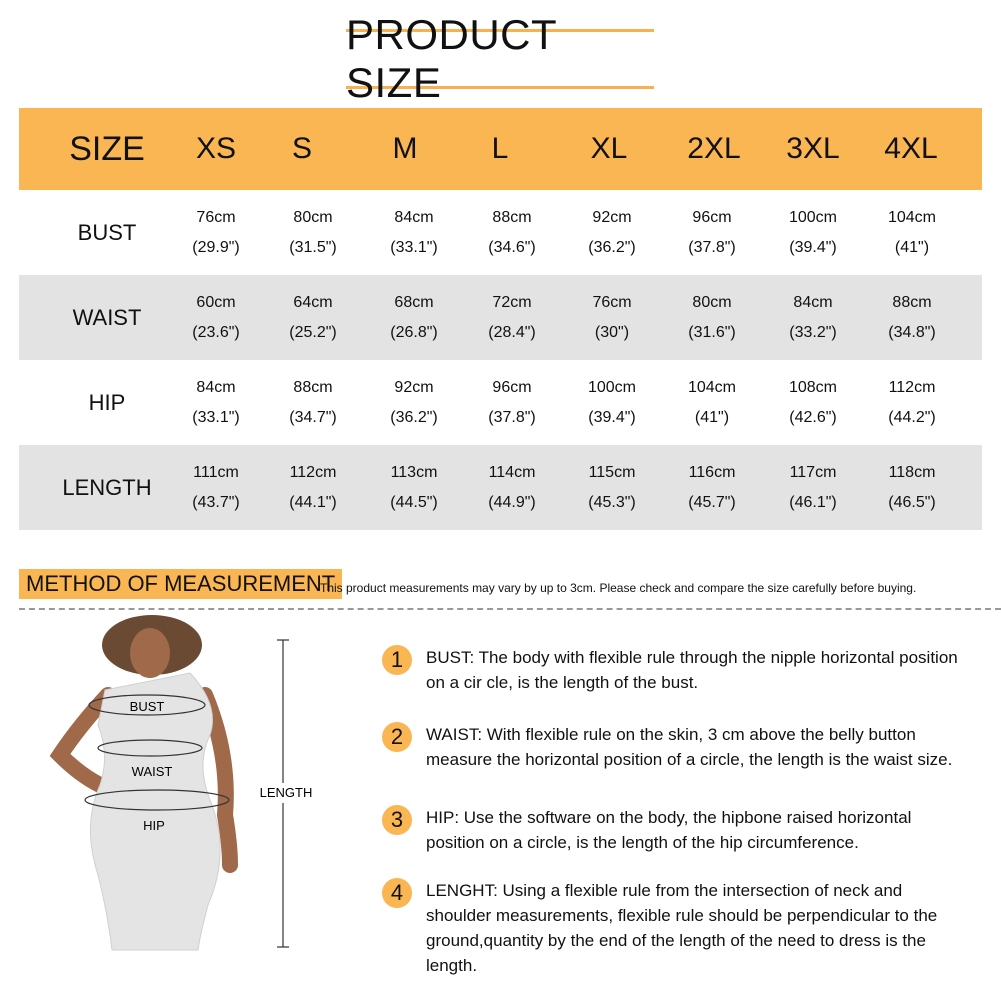  What do you see at coordinates (312, 317) in the screenshot?
I see `table-cell: 64cm (25.2")` at bounding box center [312, 317].